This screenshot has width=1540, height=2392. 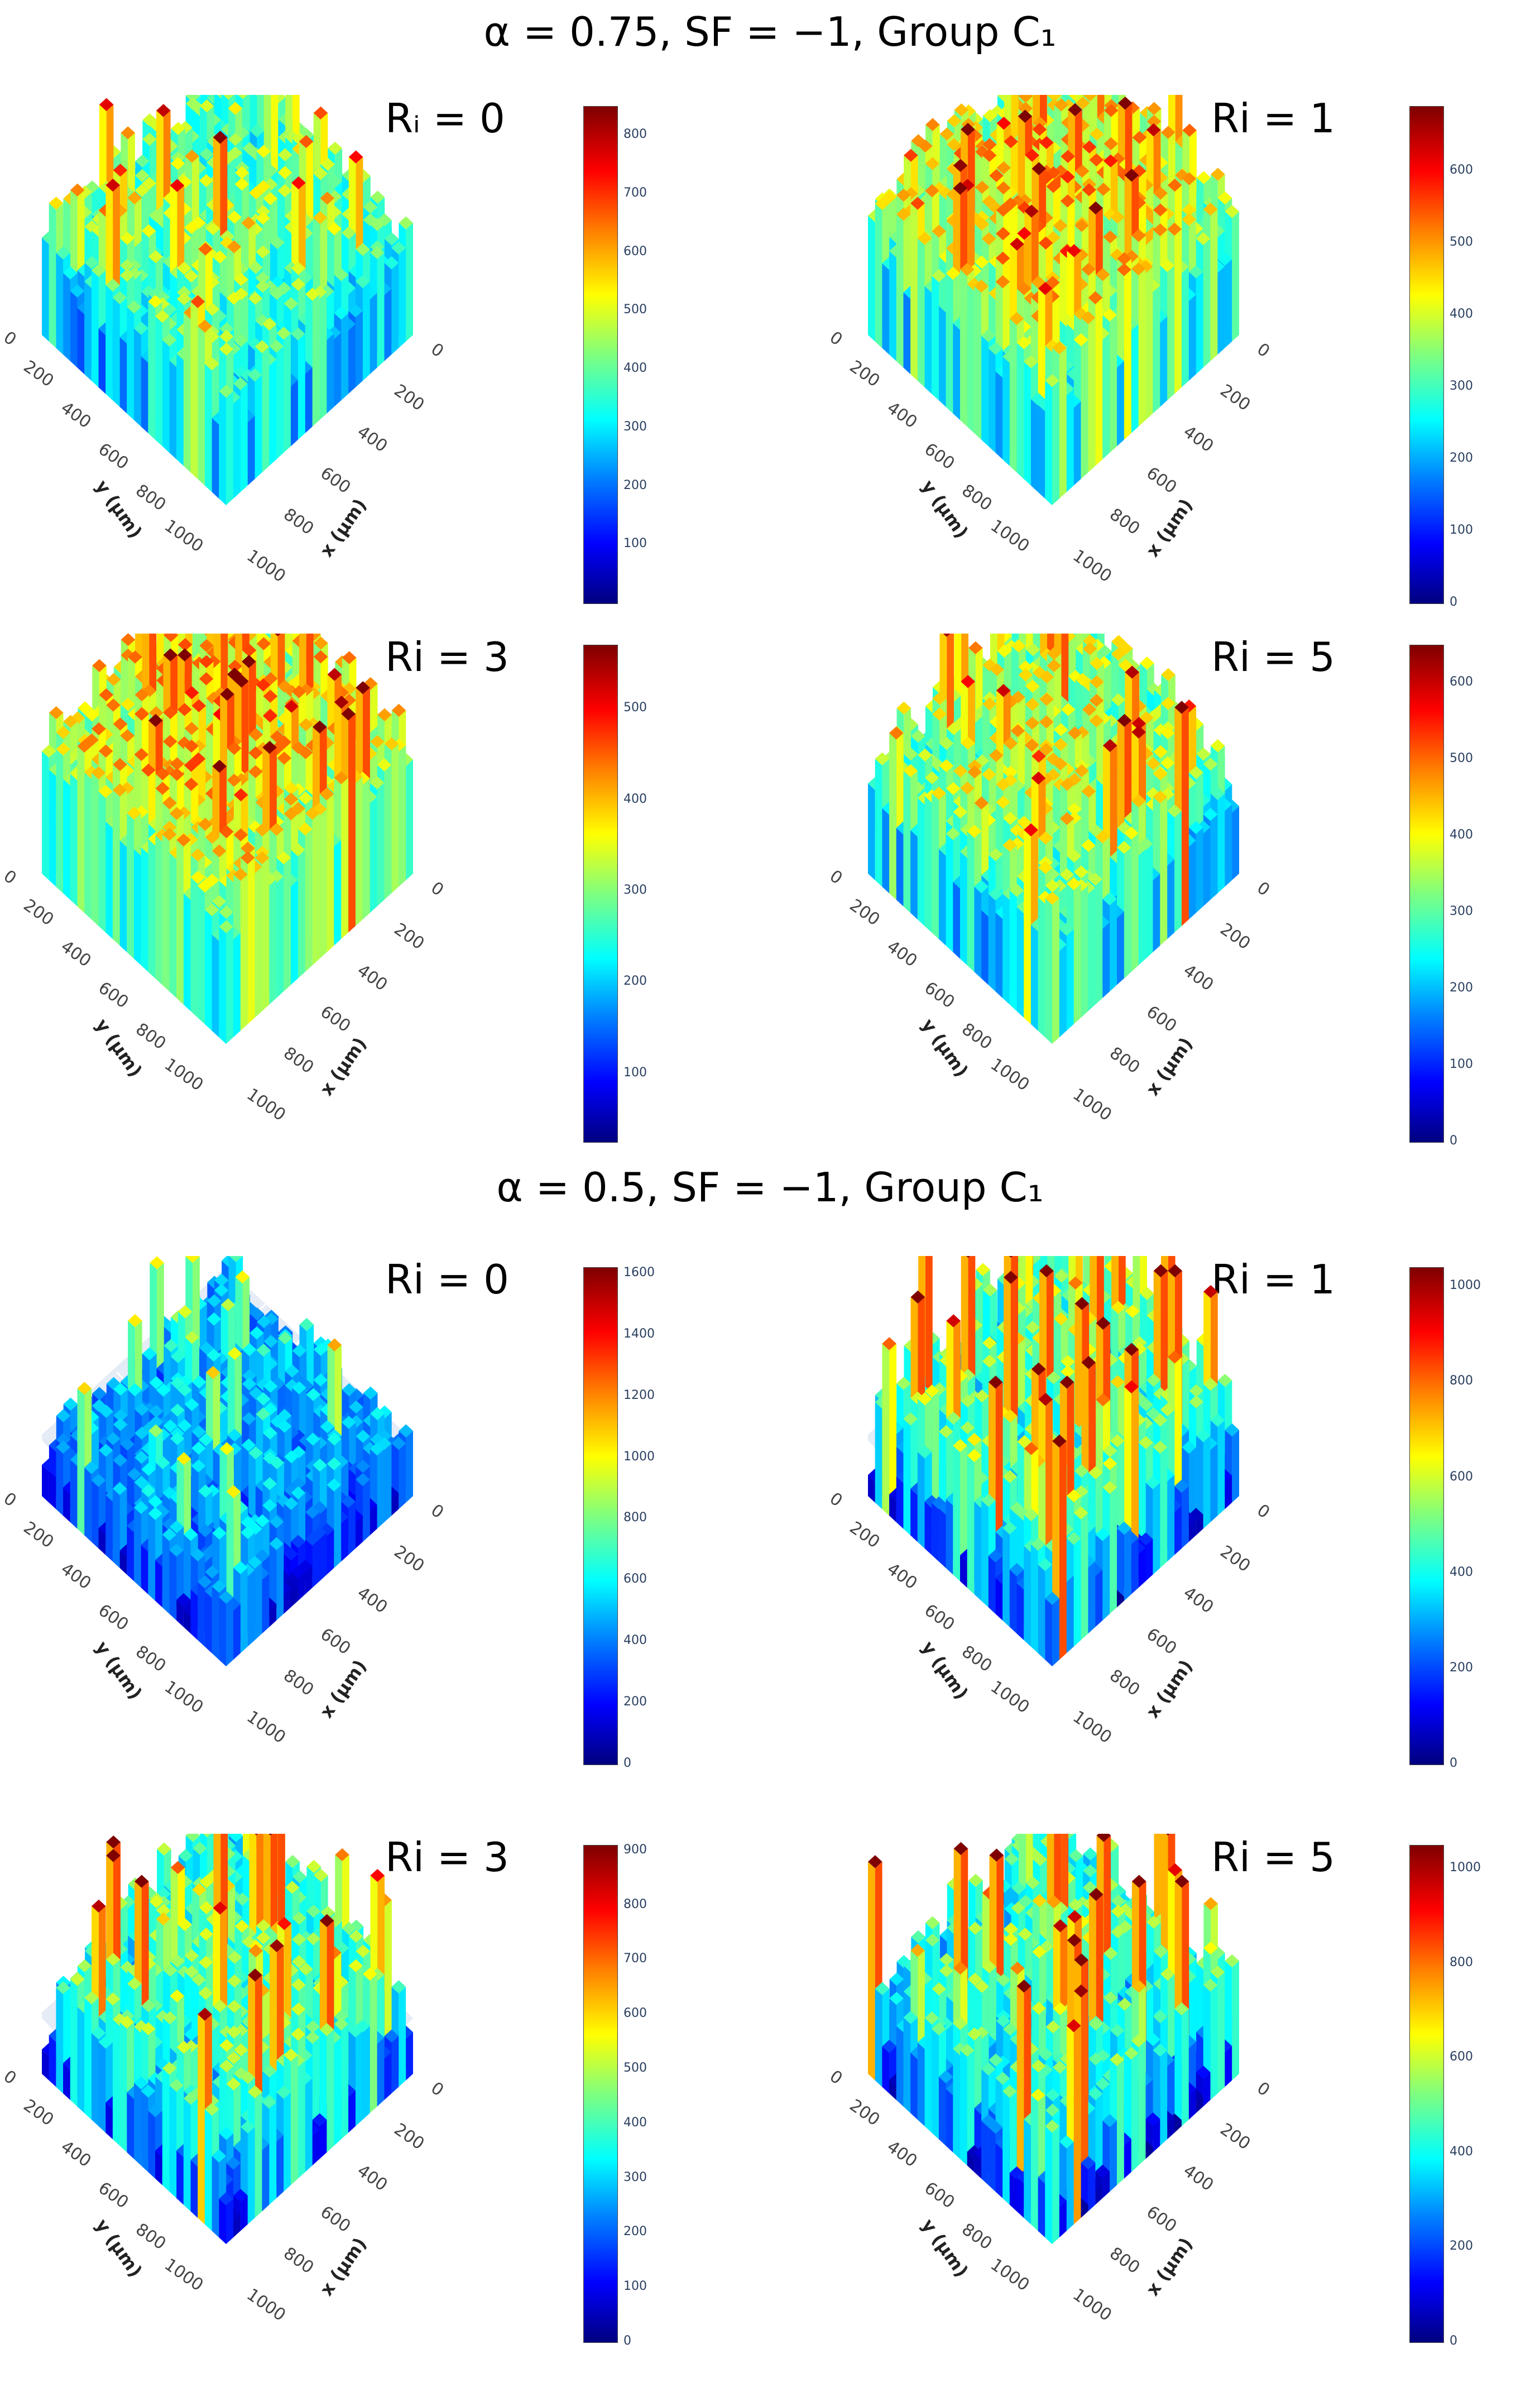 What do you see at coordinates (939, 457) in the screenshot?
I see `y-tick-label: 600` at bounding box center [939, 457].